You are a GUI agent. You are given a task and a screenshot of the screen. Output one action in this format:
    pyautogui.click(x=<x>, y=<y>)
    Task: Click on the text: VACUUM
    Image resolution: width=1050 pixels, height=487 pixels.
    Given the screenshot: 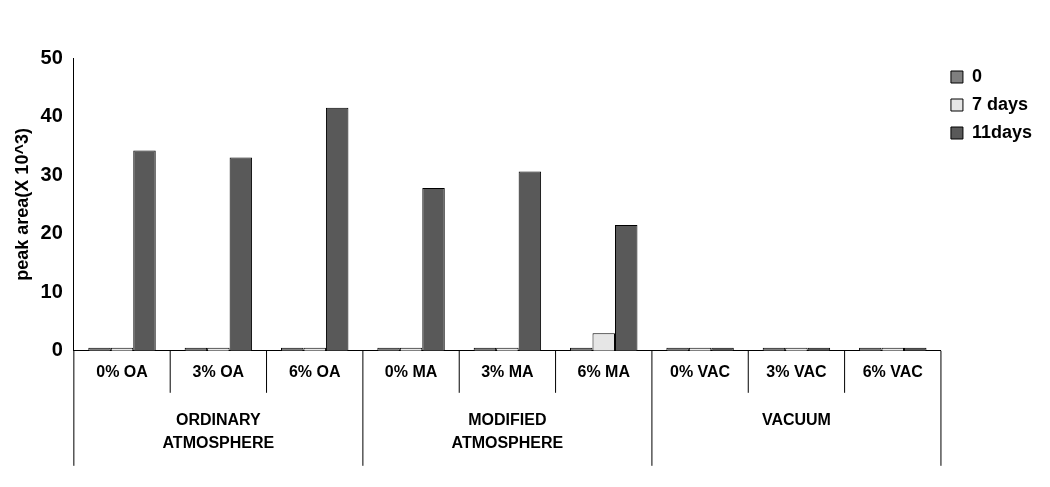 What is the action you would take?
    pyautogui.click(x=796, y=419)
    